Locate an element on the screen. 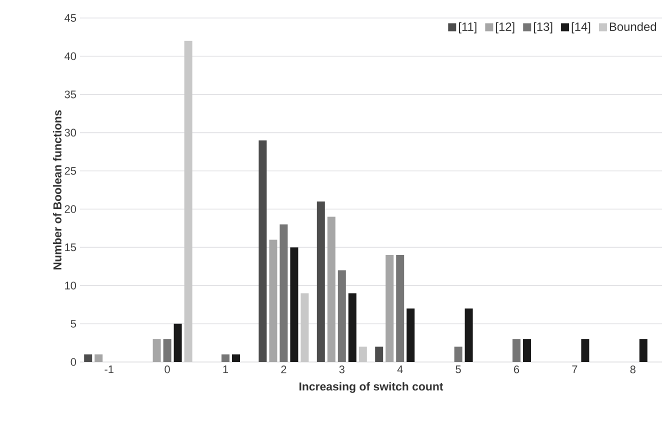  x-tick-label: 1 is located at coordinates (225, 370).